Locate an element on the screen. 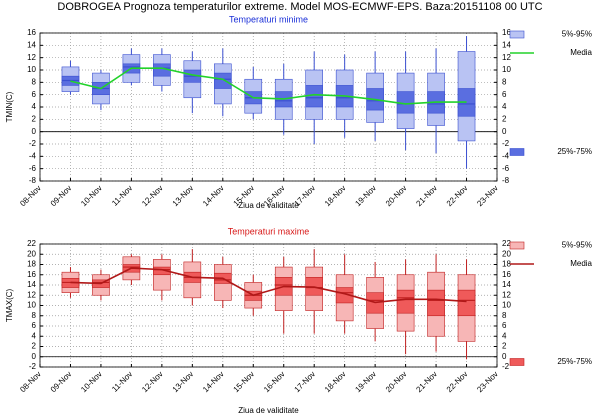 The width and height of the screenshot is (600, 420). y-axis-label: TMIN(C) is located at coordinates (9, 106).